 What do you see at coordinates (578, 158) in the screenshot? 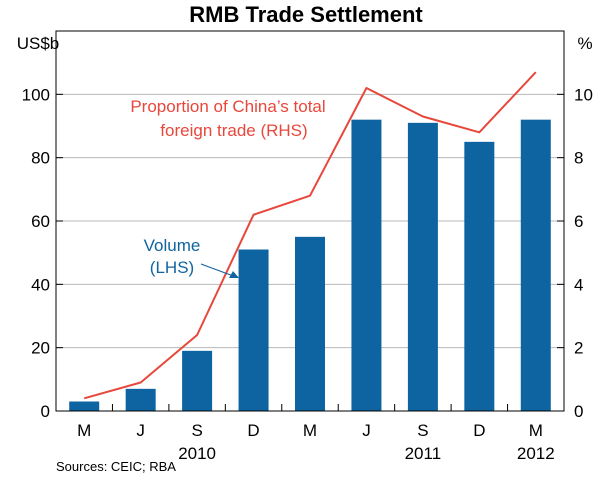
I see `right-tick-label: 8` at bounding box center [578, 158].